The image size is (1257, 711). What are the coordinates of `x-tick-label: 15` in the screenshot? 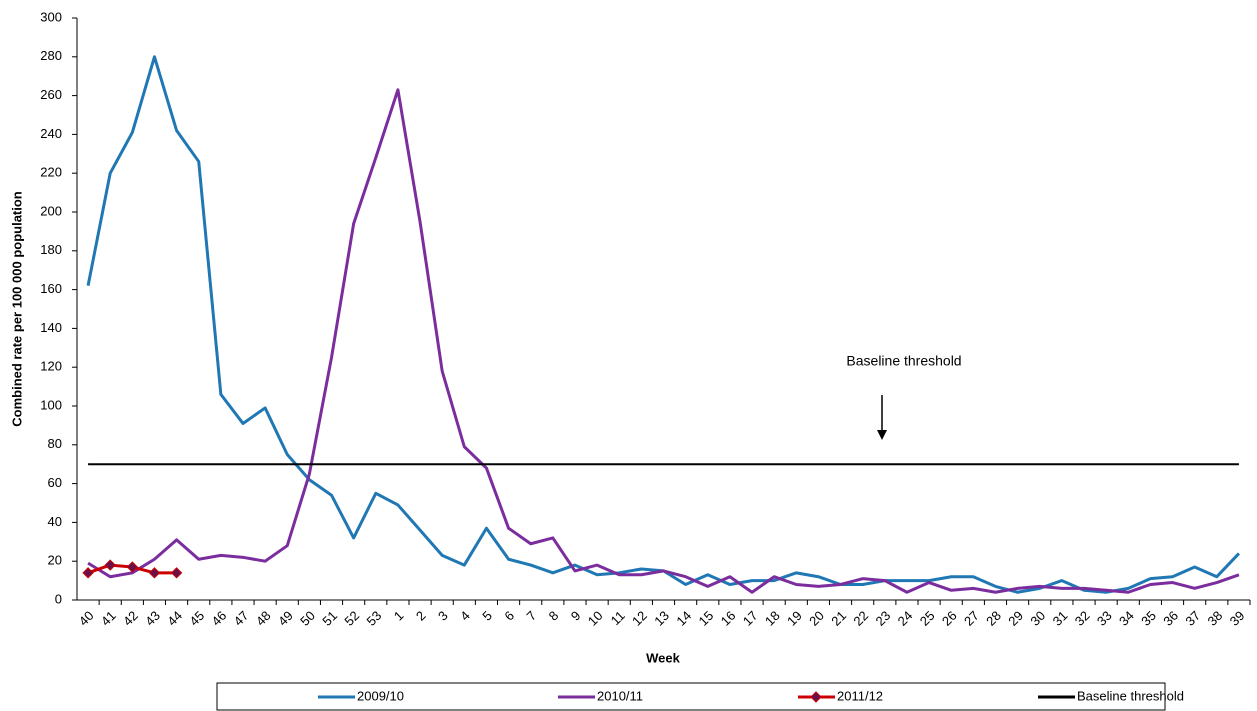 It's located at (705, 618).